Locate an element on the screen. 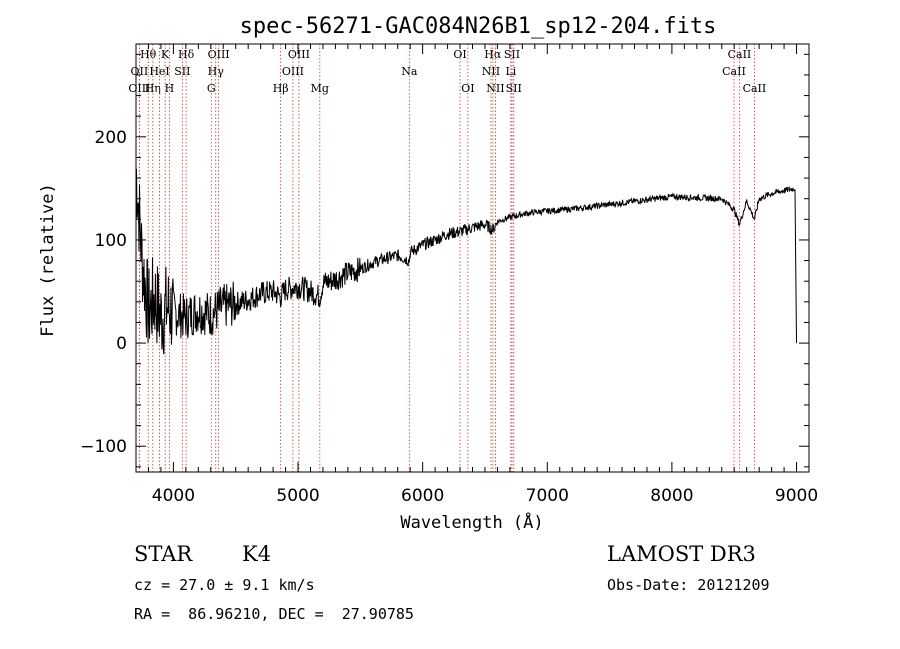 The height and width of the screenshot is (649, 900). x-tick-label: 7000 is located at coordinates (547, 496).